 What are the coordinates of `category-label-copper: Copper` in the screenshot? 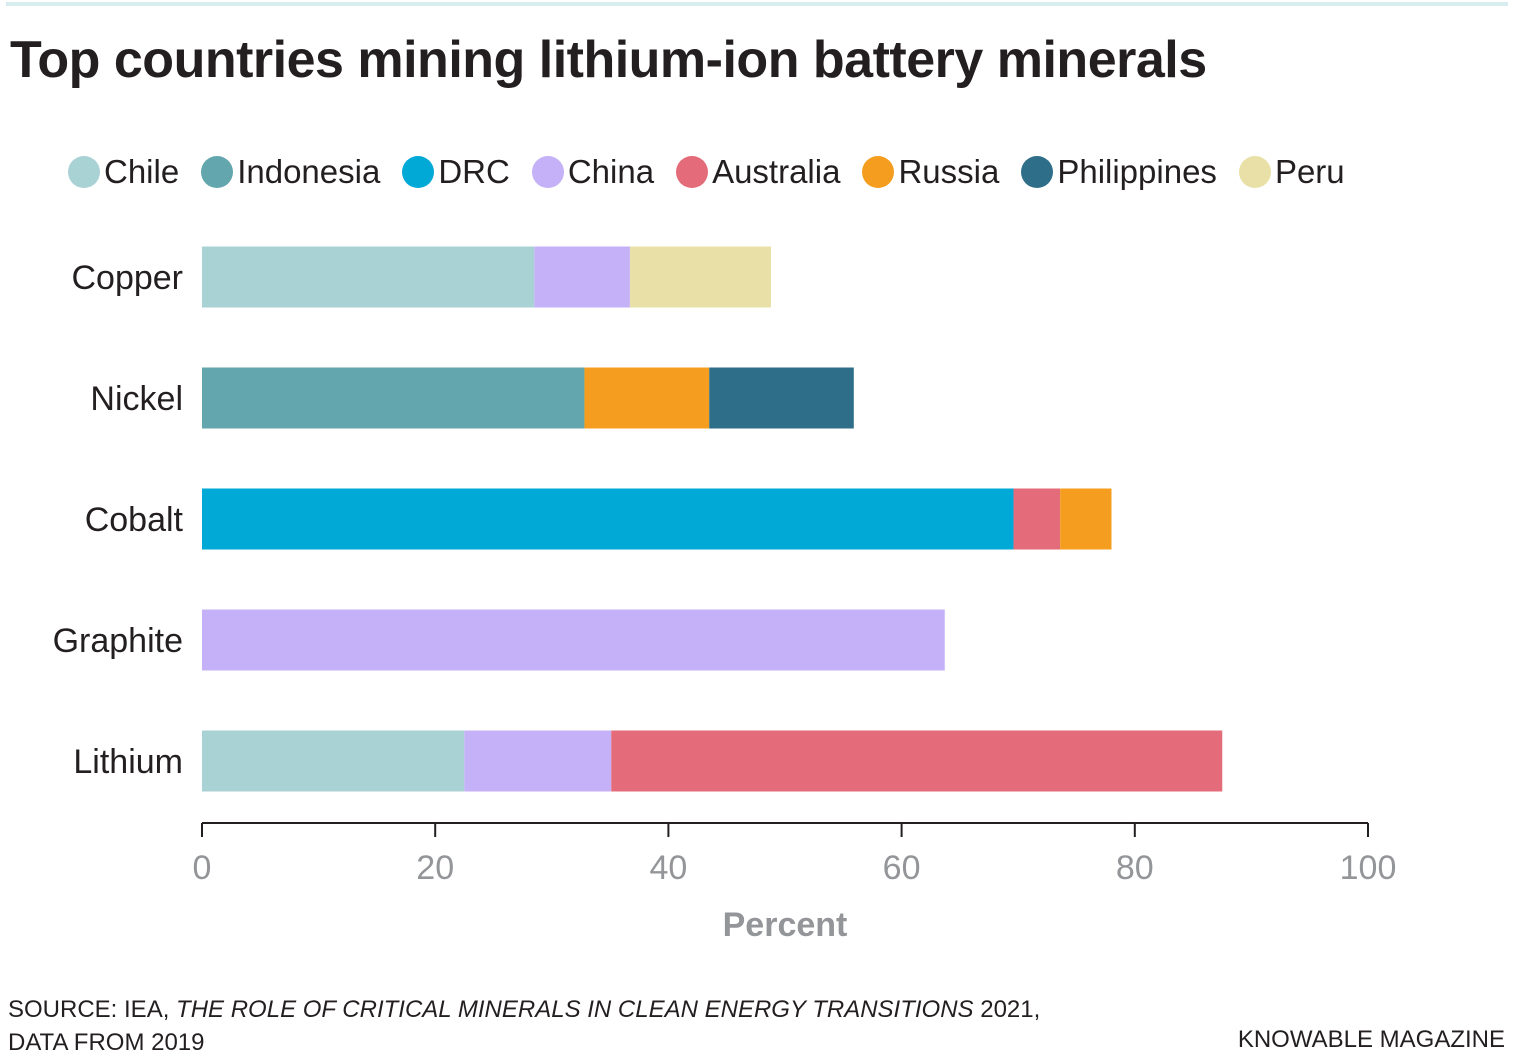 It's located at (127, 278).